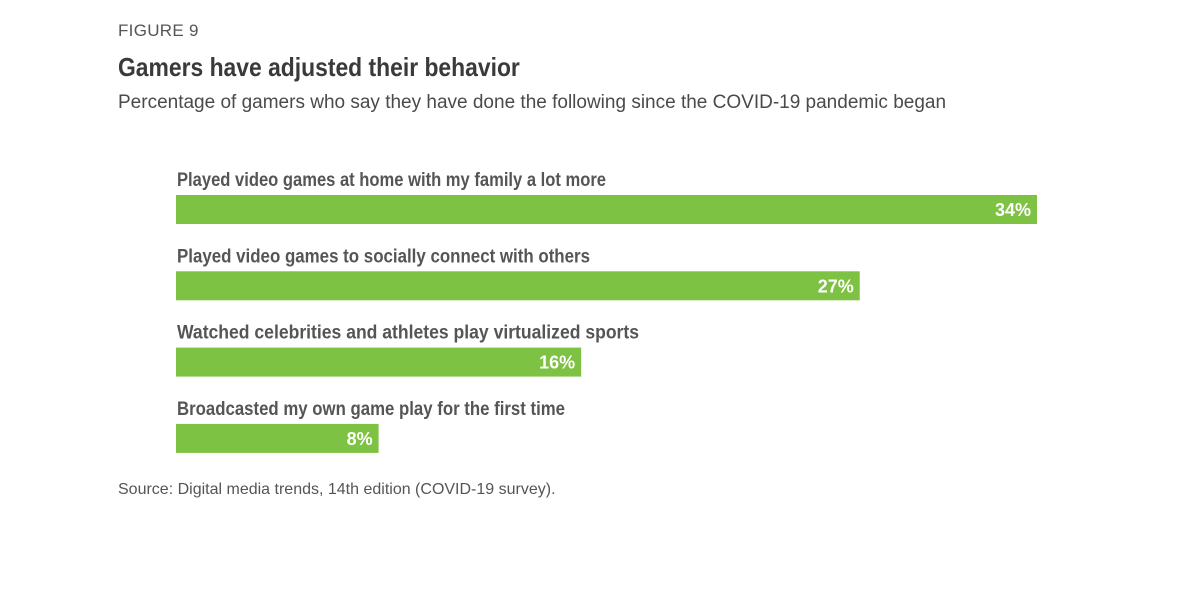  I want to click on data-label: 8%, so click(360, 439).